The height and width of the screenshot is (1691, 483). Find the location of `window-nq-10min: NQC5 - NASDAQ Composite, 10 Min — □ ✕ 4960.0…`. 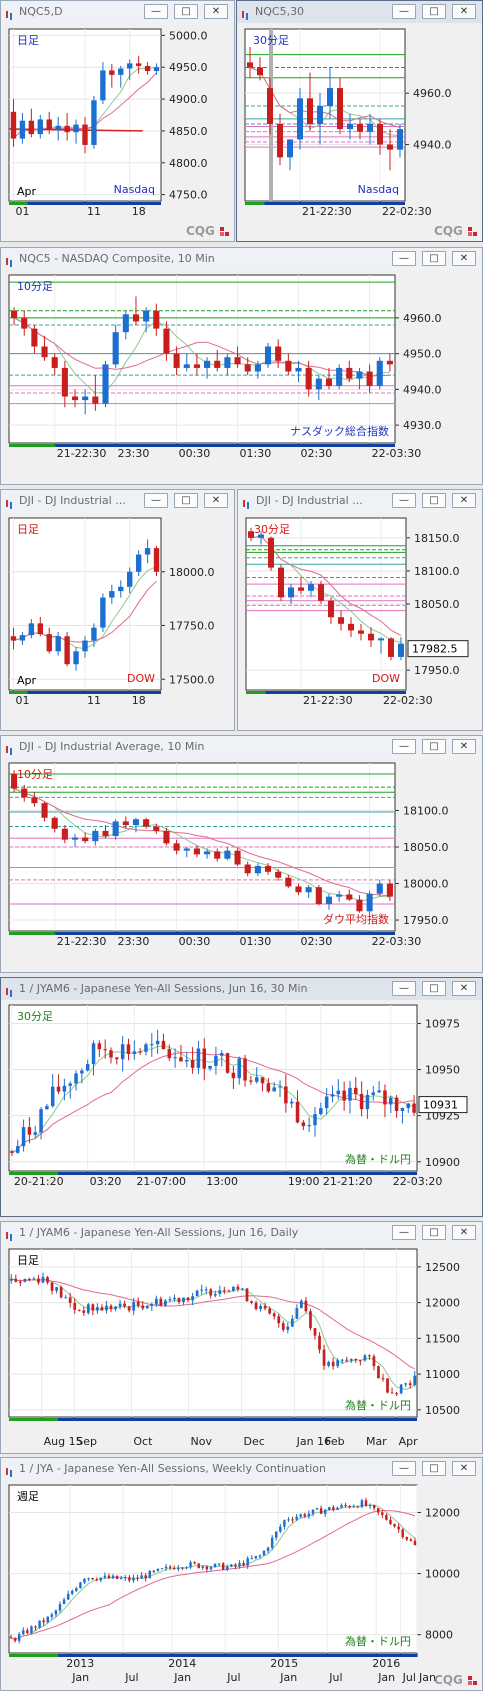

window-nq-10min: NQC5 - NASDAQ Composite, 10 Min — □ ✕ 4960.0… is located at coordinates (241, 366).